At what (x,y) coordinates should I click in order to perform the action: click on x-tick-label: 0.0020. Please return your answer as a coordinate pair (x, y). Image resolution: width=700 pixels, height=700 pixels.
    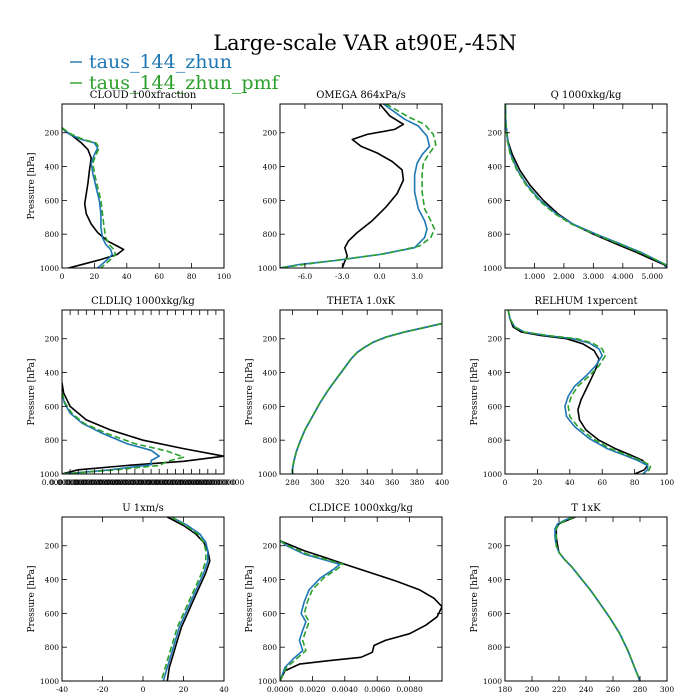
    Looking at the image, I should click on (312, 689).